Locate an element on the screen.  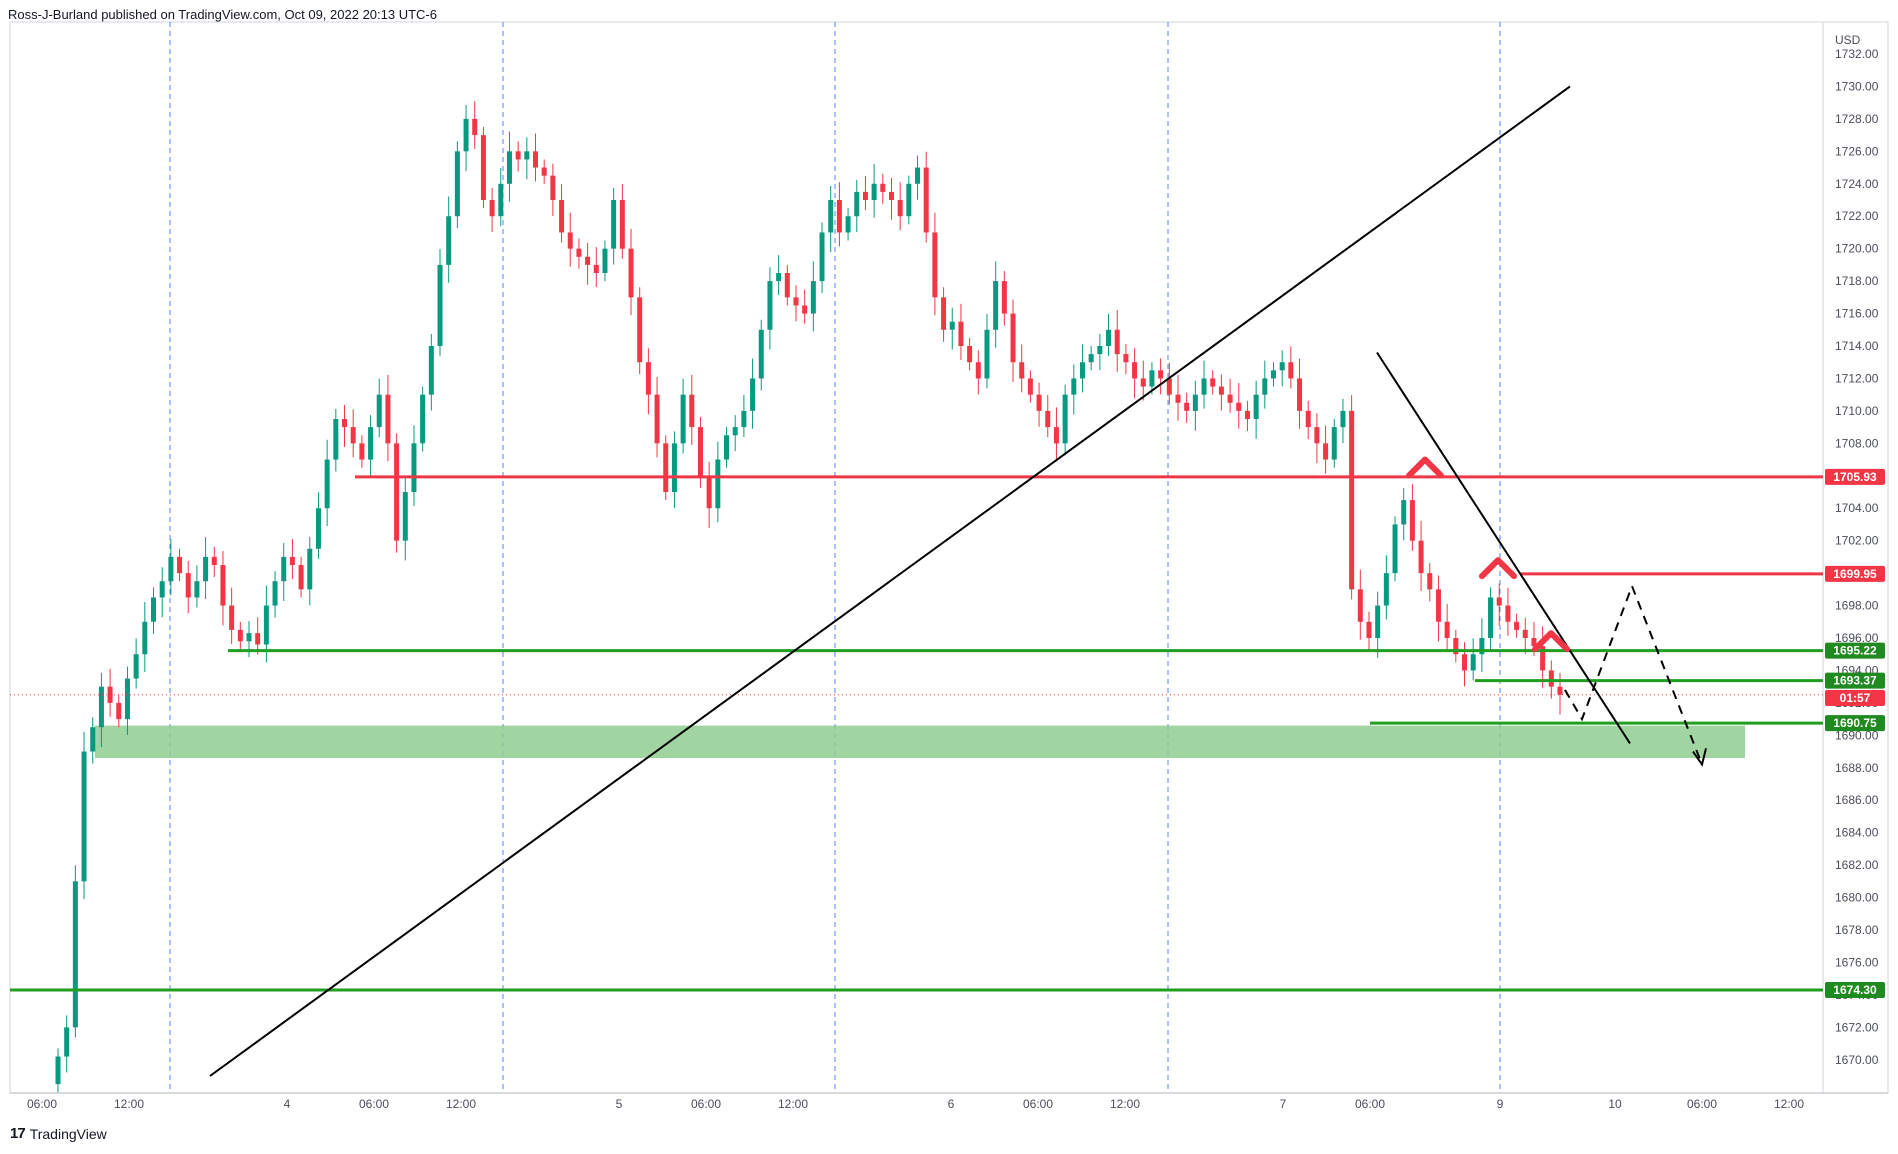
x-tick-label: 12:00 is located at coordinates (1789, 1104).